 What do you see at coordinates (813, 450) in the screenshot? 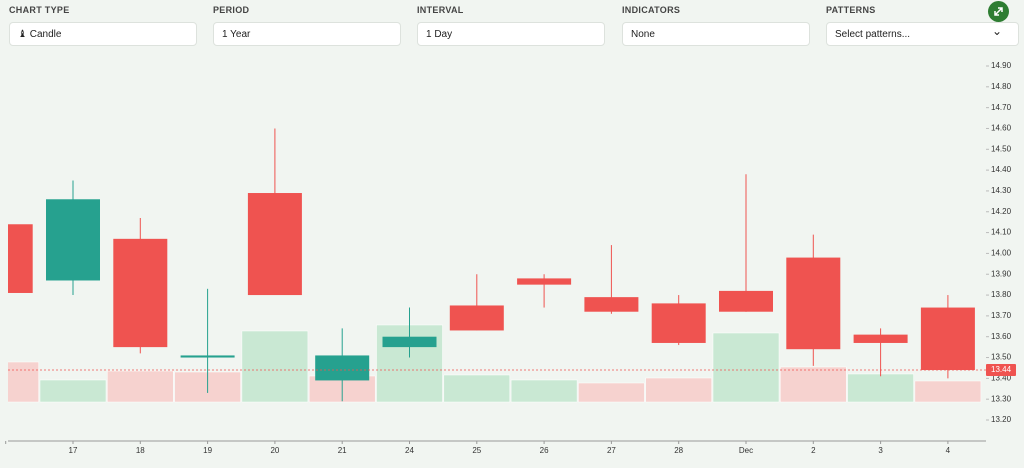
I see `x-tick-label: 2` at bounding box center [813, 450].